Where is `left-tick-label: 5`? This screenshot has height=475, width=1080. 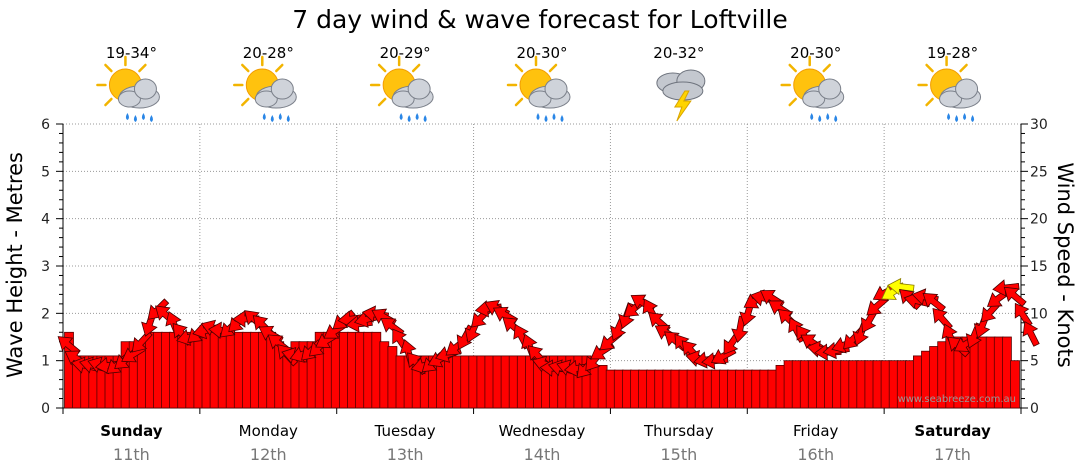 left-tick-label: 5 is located at coordinates (45, 172).